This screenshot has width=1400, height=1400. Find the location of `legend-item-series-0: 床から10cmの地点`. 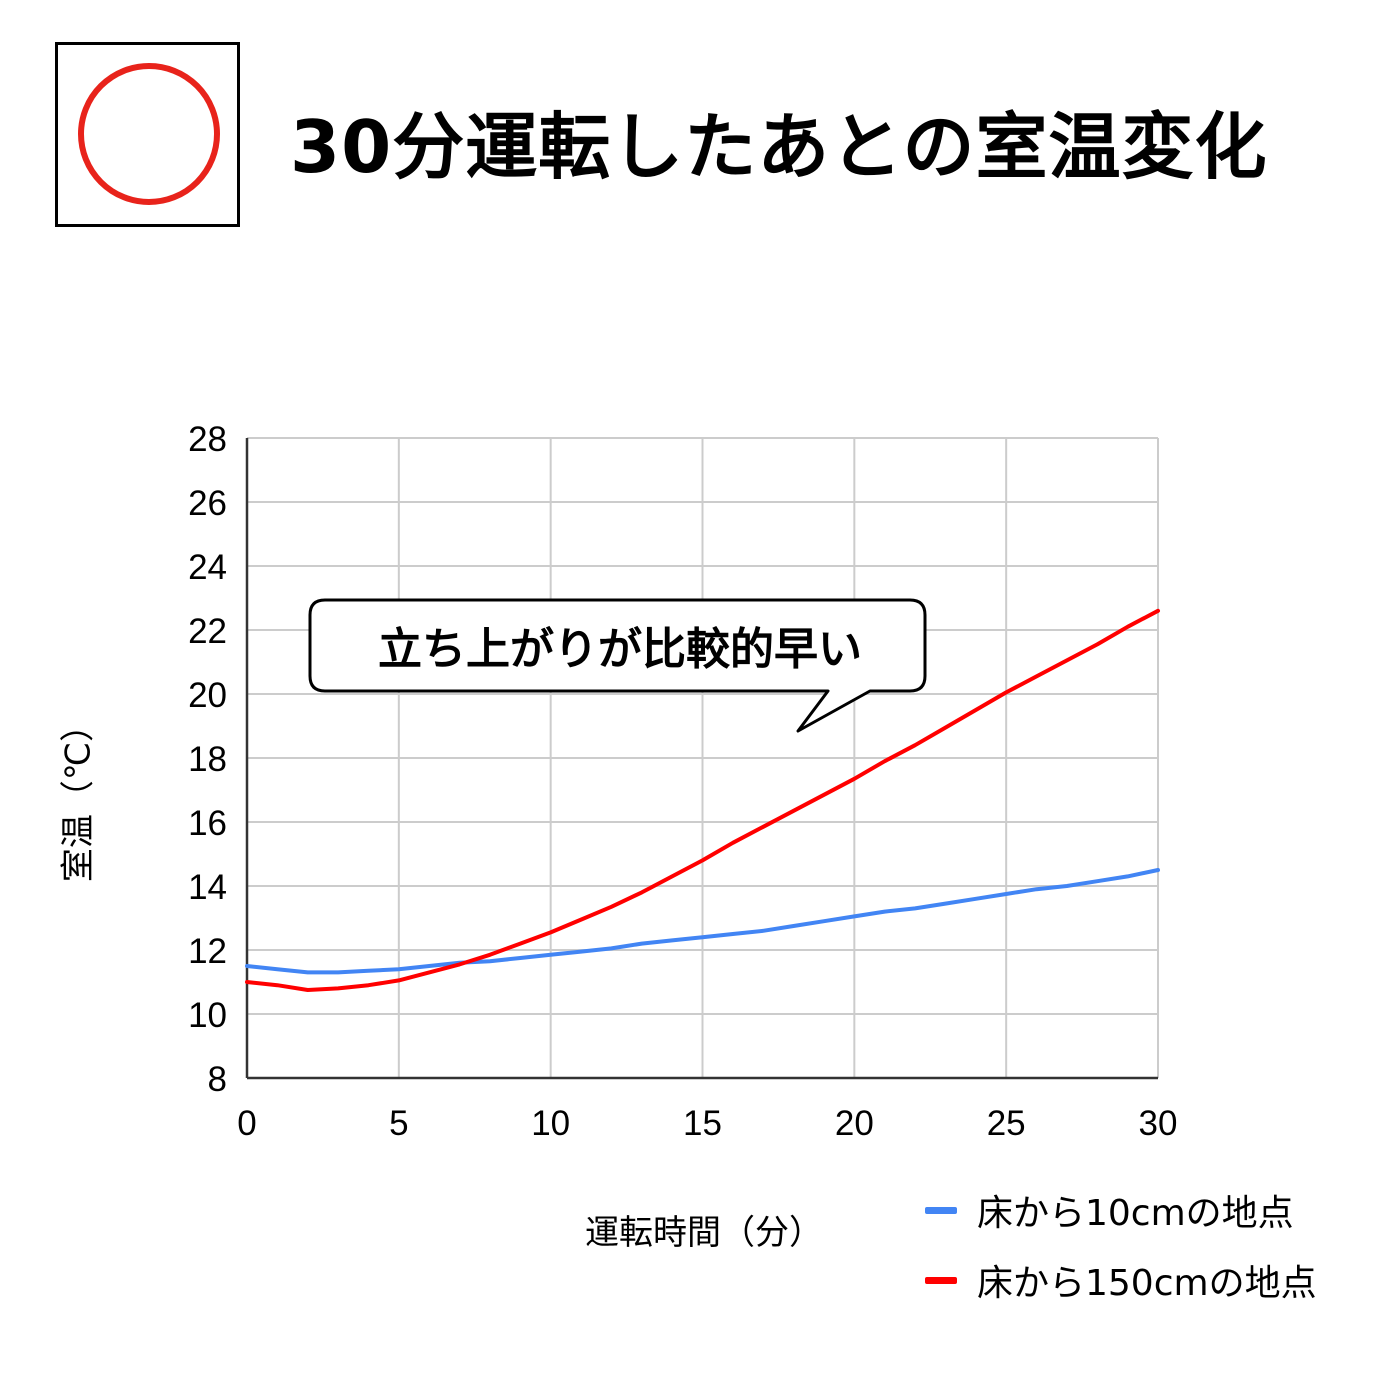

legend-item-series-0: 床から10cmの地点 is located at coordinates (1109, 1210).